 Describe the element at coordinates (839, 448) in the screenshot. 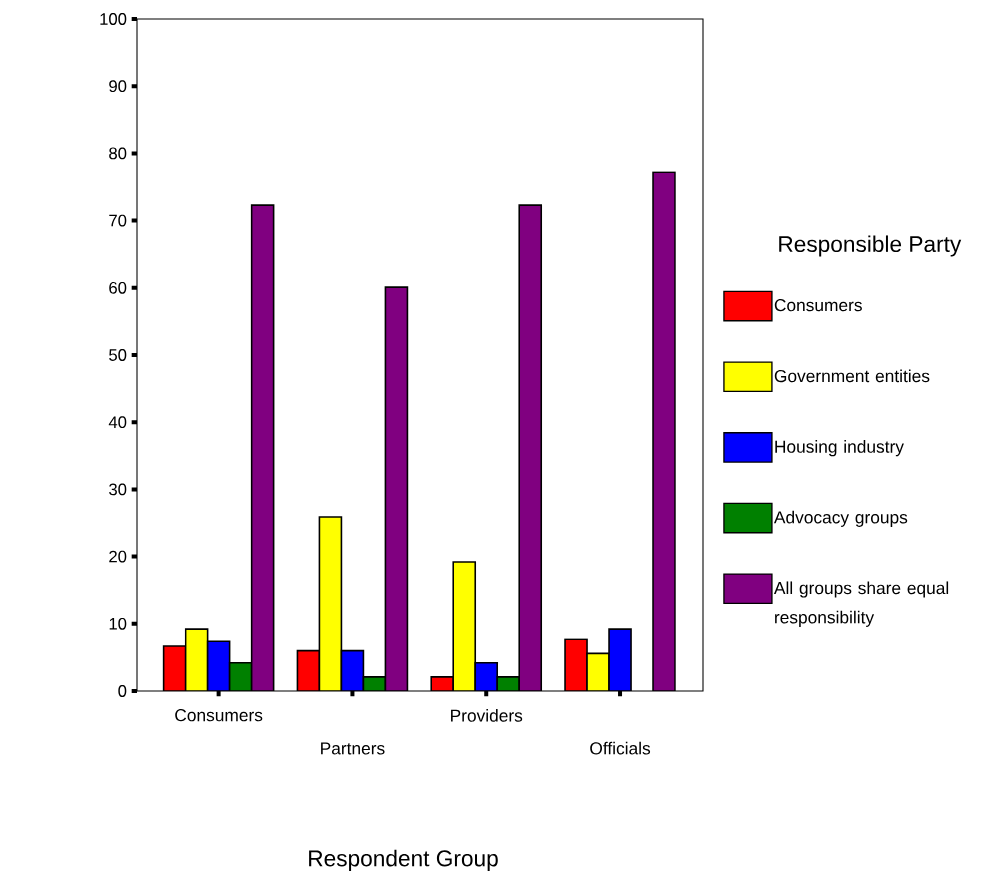

I see `legend-label: Housing industry` at that location.